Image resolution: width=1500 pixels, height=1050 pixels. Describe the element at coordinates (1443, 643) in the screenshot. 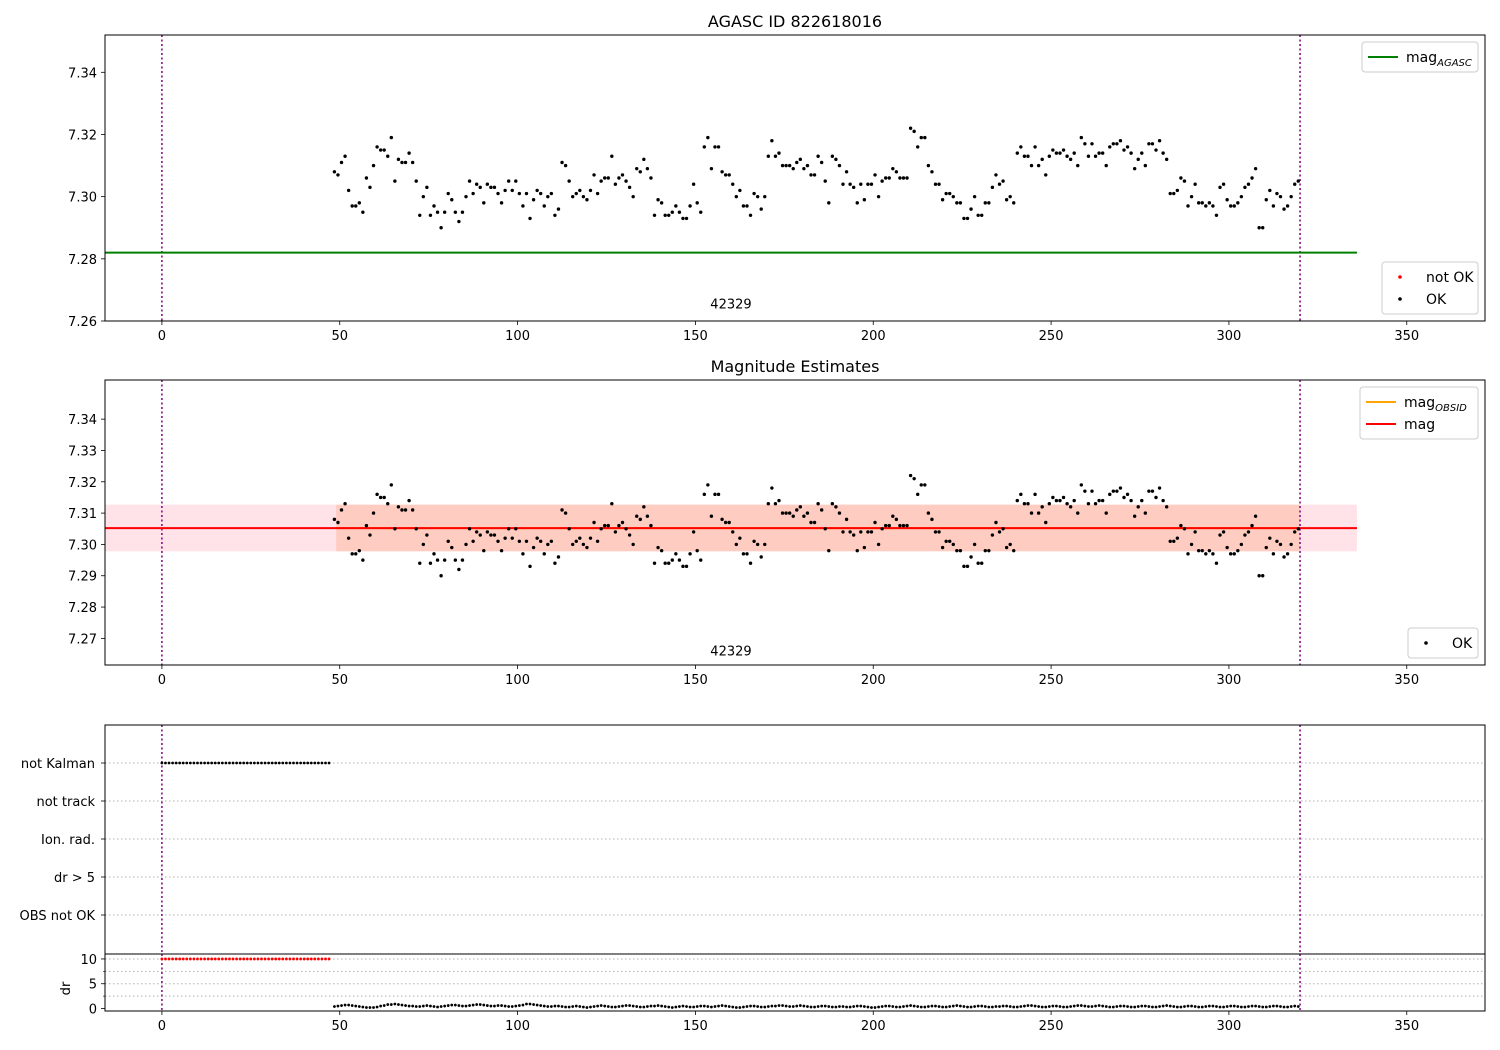

I see `legend-box` at that location.